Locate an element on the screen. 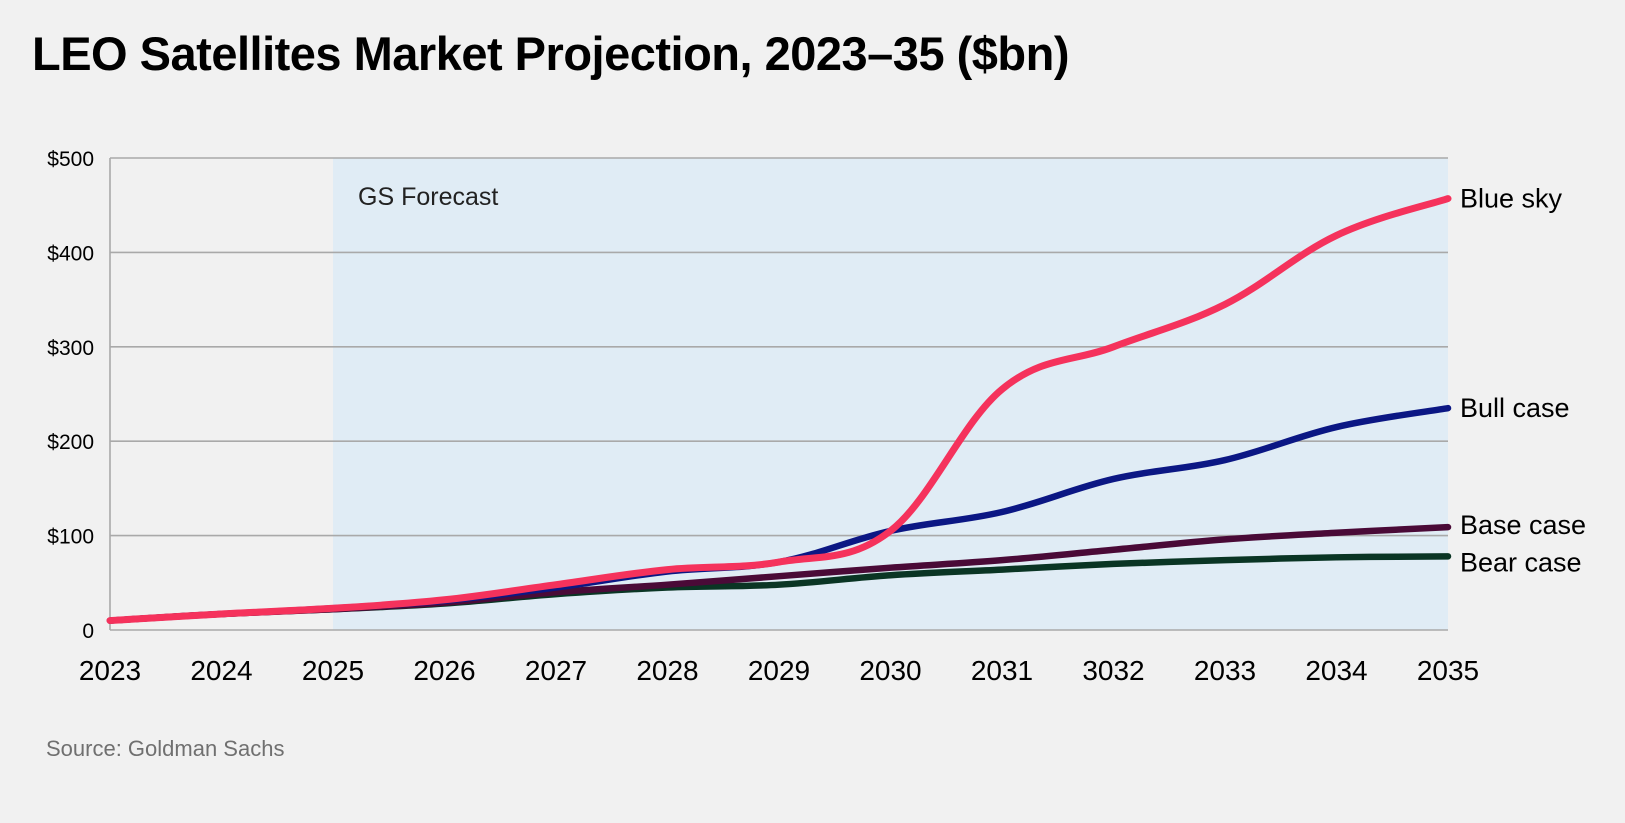  x-tick-label: 2026 is located at coordinates (444, 670).